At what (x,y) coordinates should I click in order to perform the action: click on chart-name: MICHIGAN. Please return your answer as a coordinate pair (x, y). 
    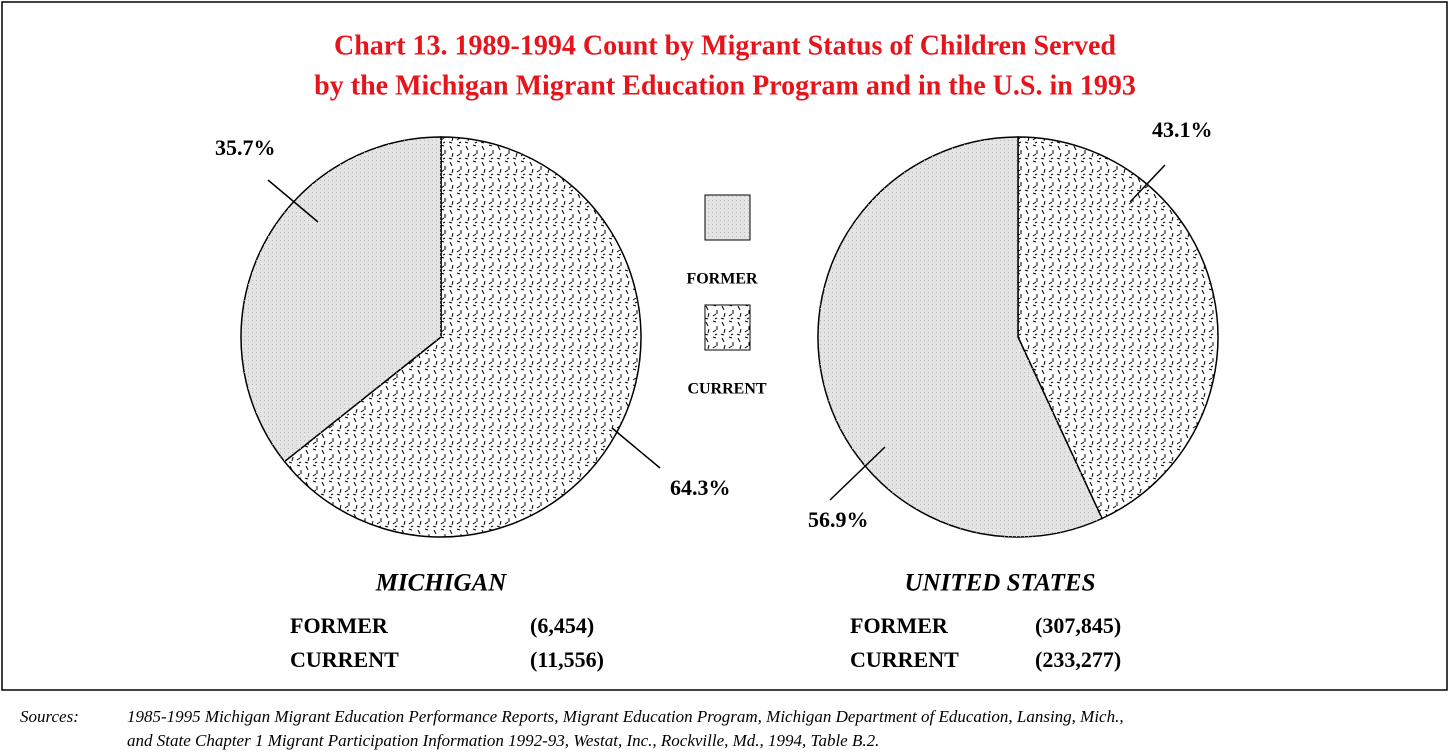
    Looking at the image, I should click on (441, 583).